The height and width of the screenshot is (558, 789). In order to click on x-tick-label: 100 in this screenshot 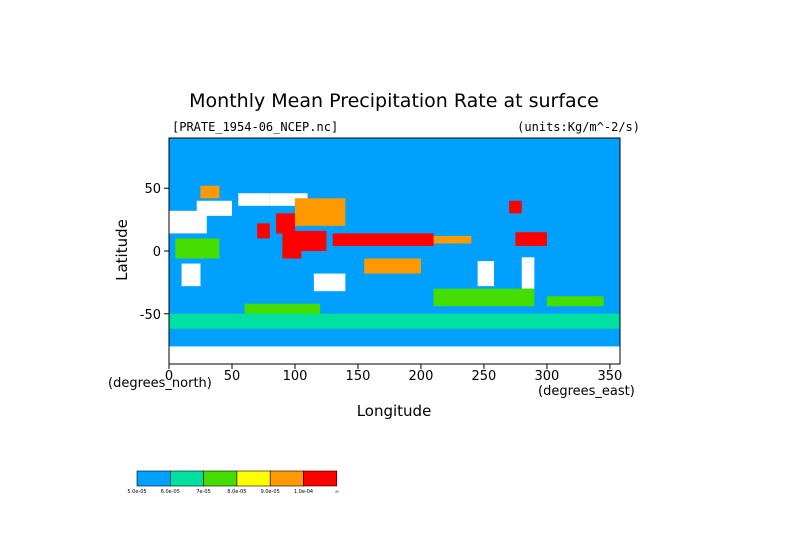, I will do `click(295, 376)`.